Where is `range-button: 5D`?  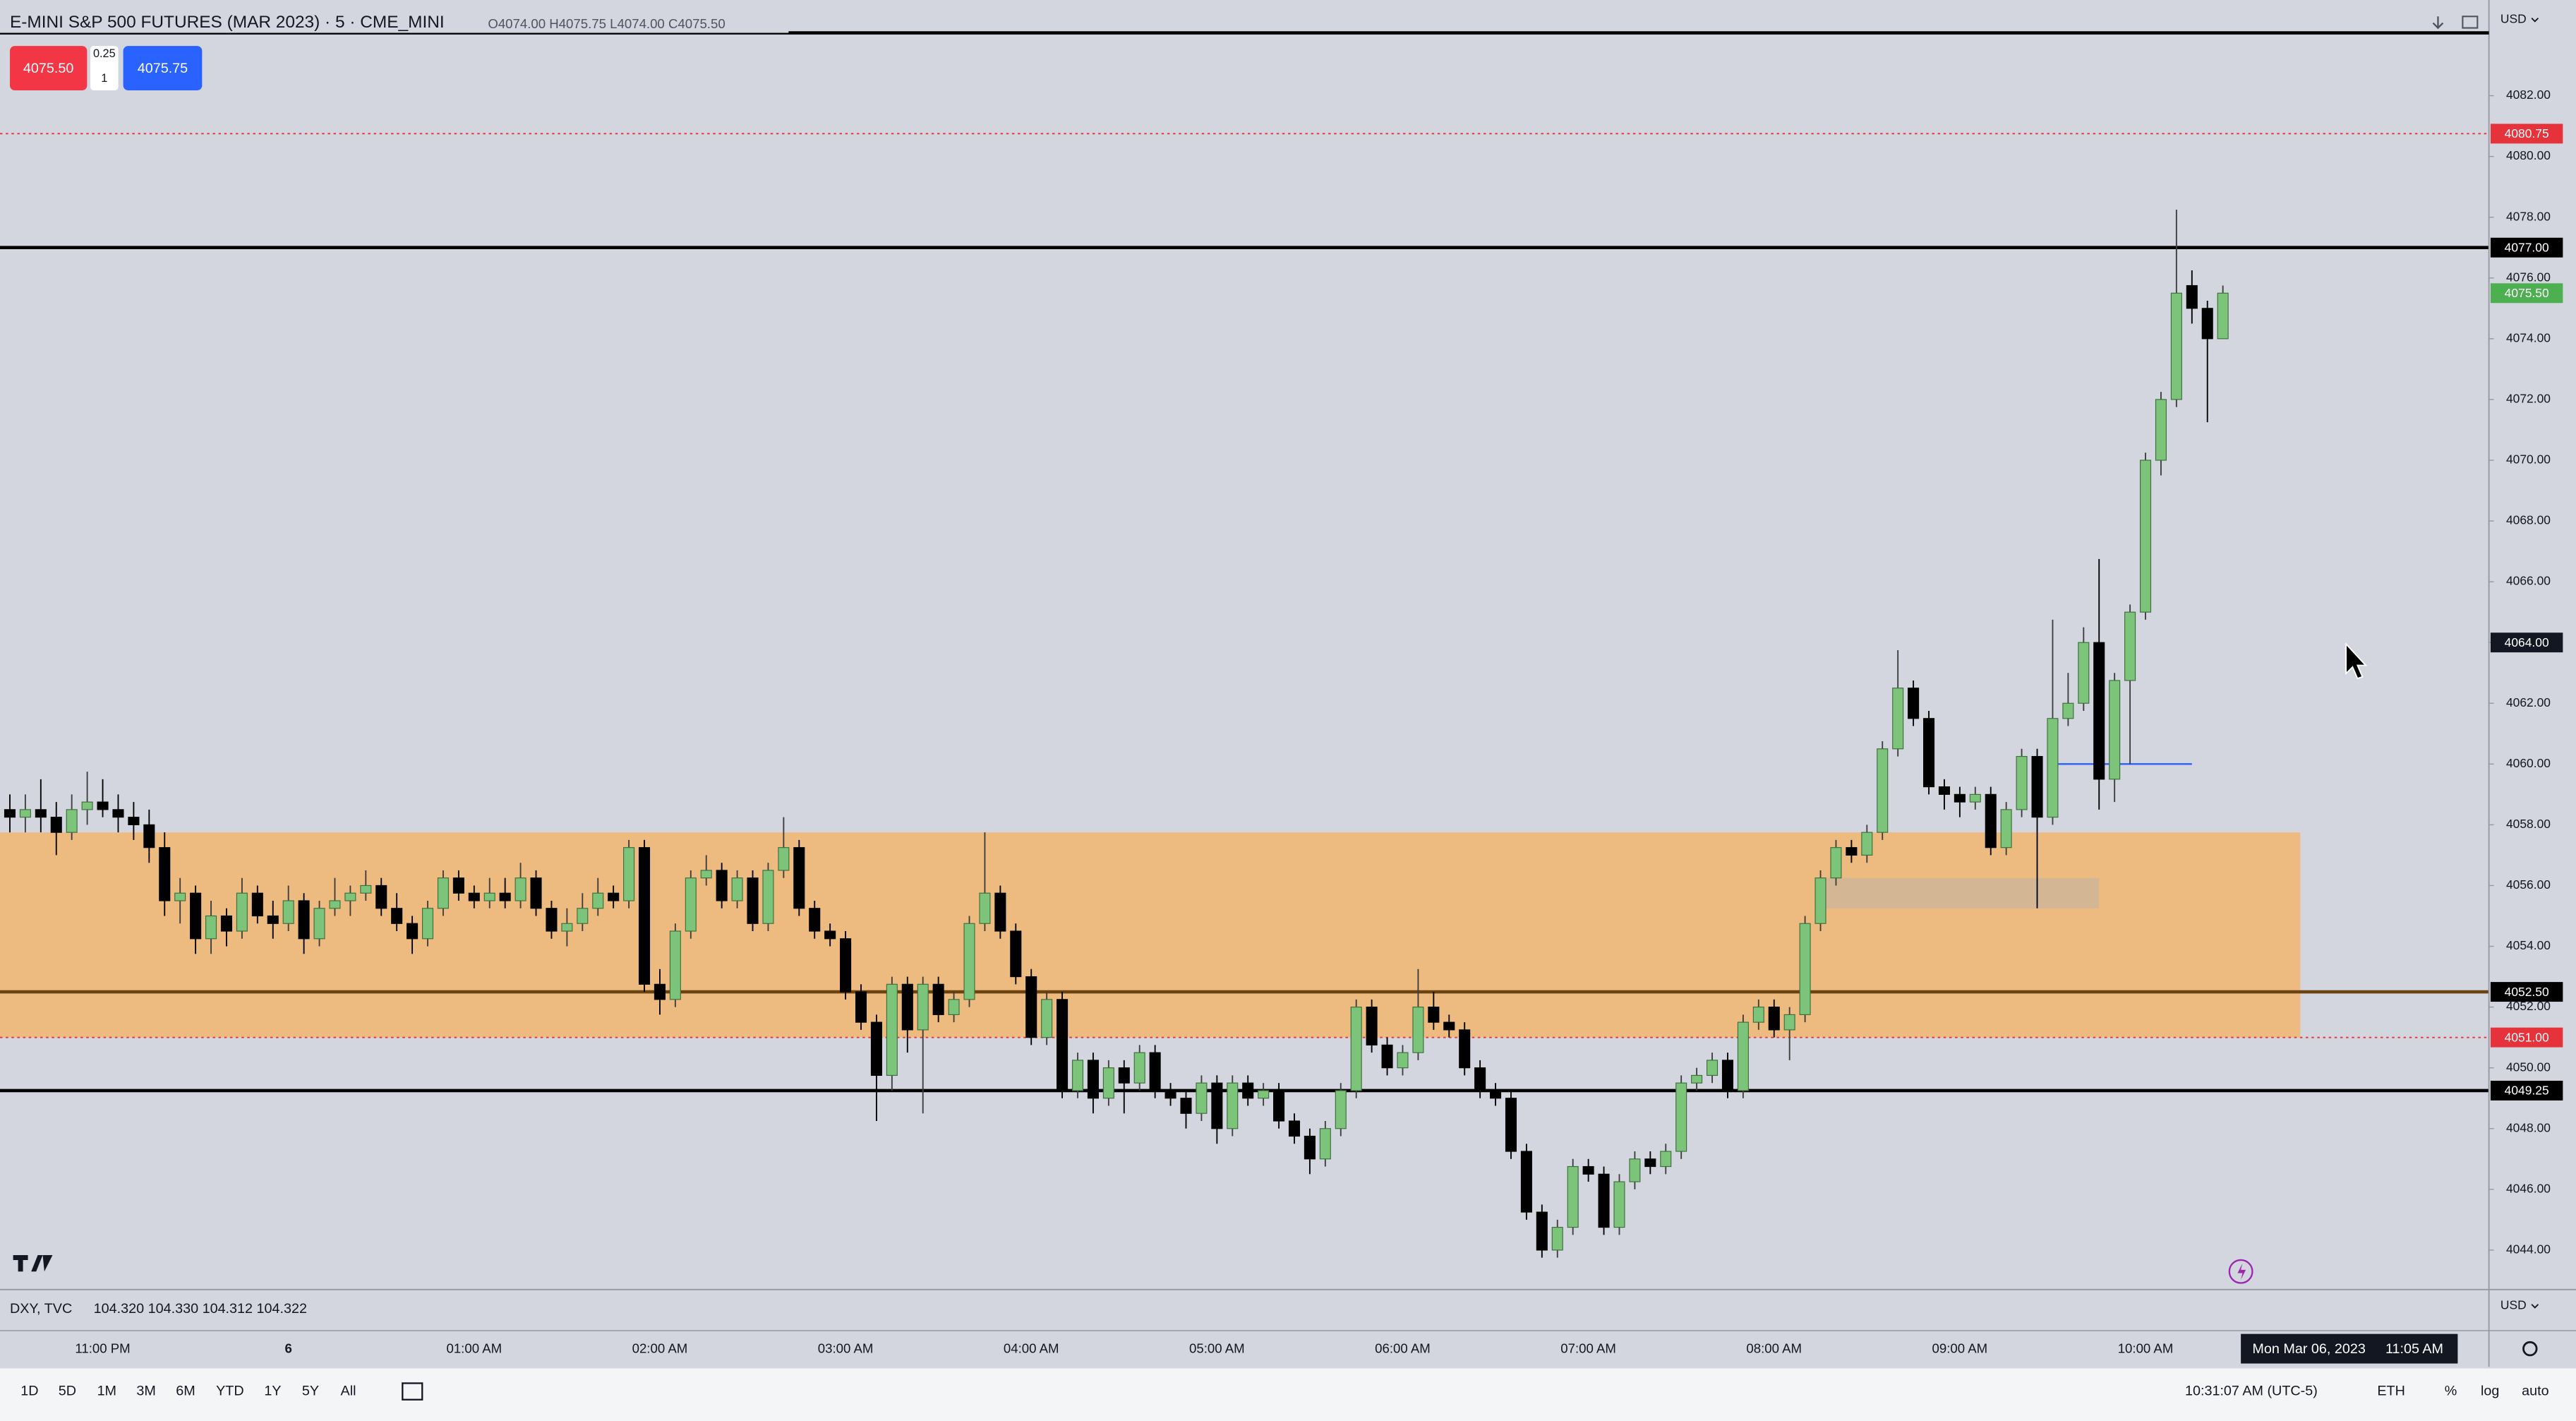
range-button: 5D is located at coordinates (67, 1390).